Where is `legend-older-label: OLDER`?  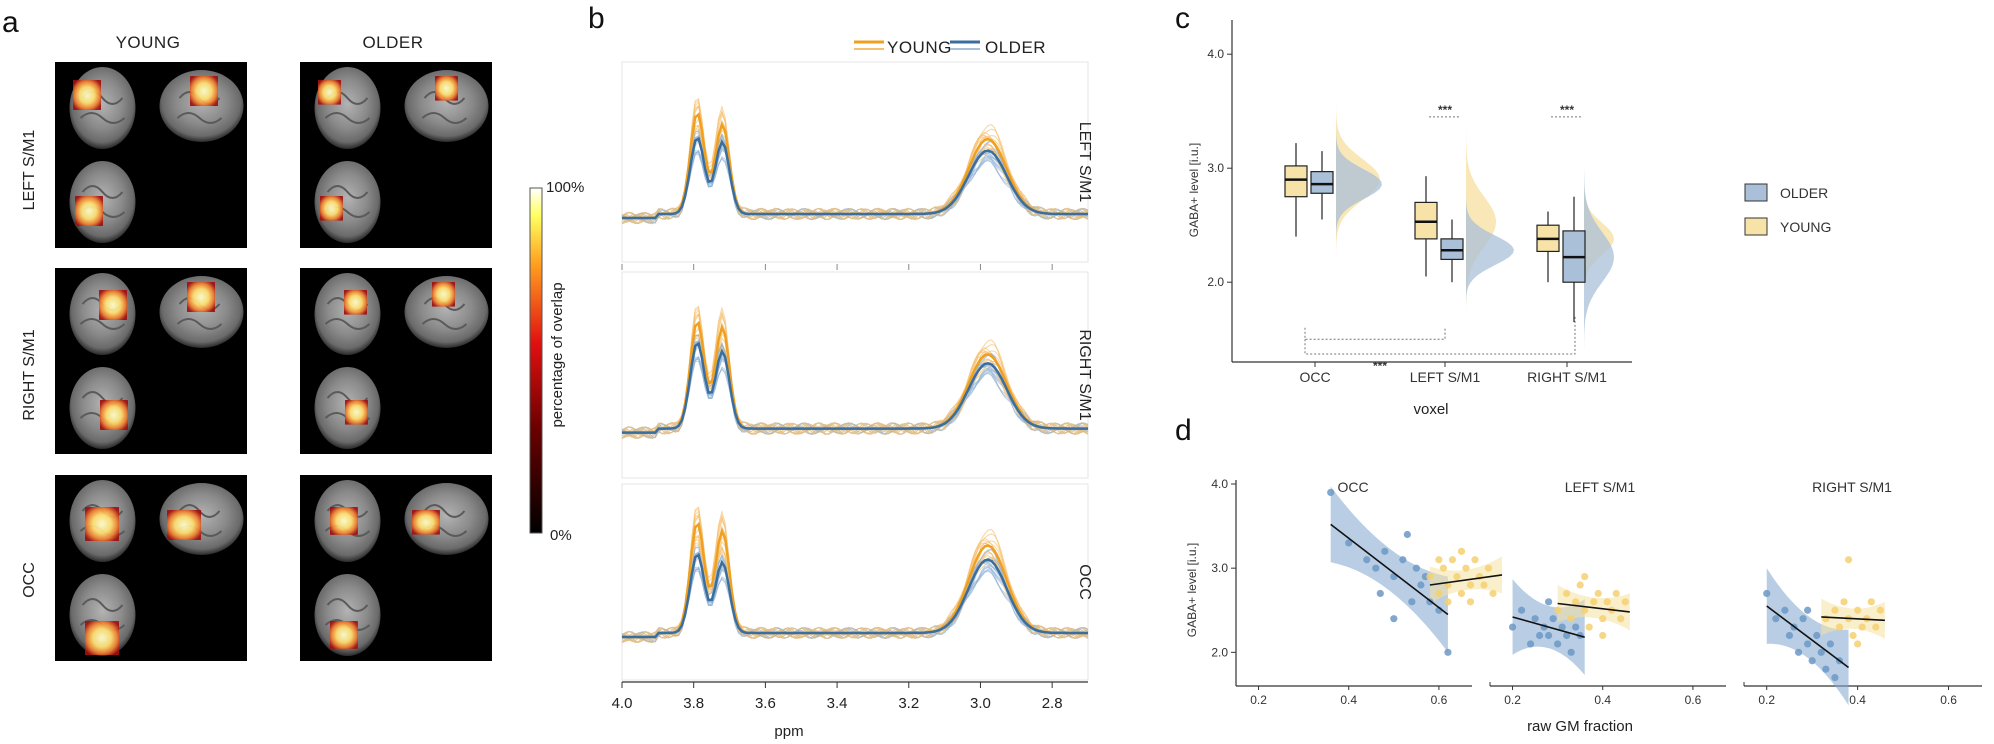 legend-older-label: OLDER is located at coordinates (1015, 47).